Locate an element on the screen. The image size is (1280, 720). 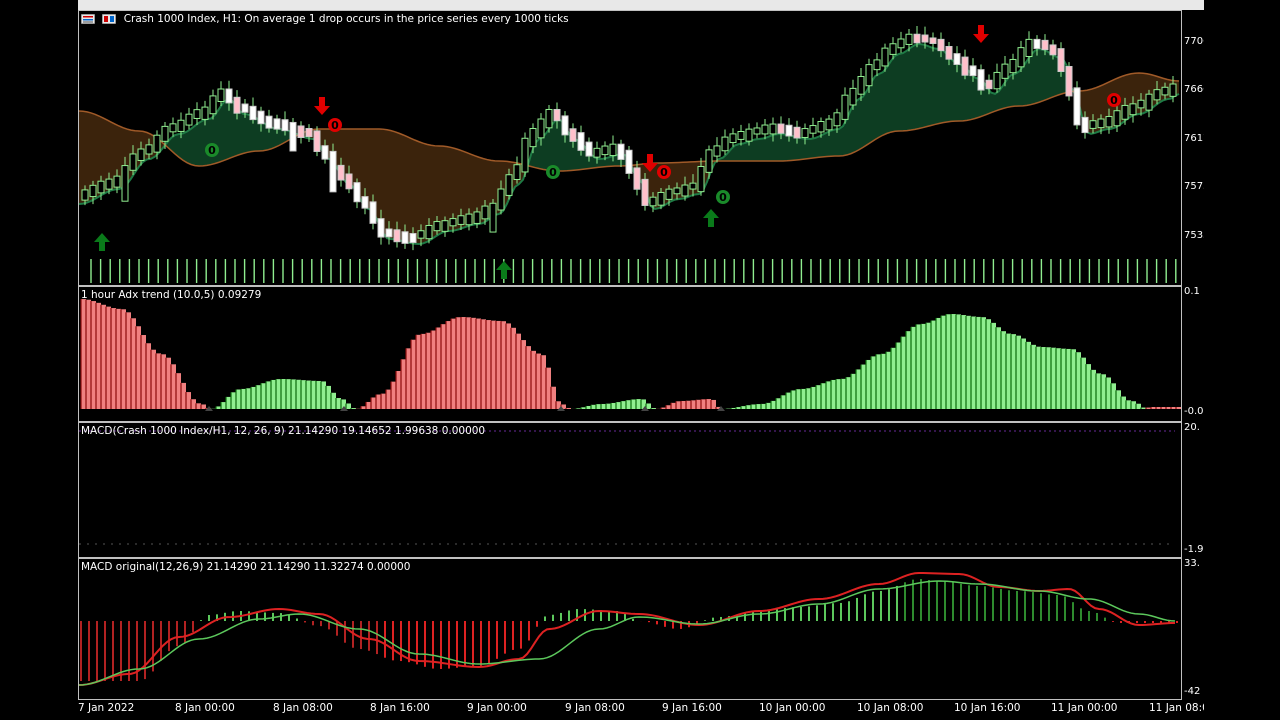
adx-pane-title: 1 hour Adx trend (10.0,5) 0.09279 is located at coordinates (171, 295).